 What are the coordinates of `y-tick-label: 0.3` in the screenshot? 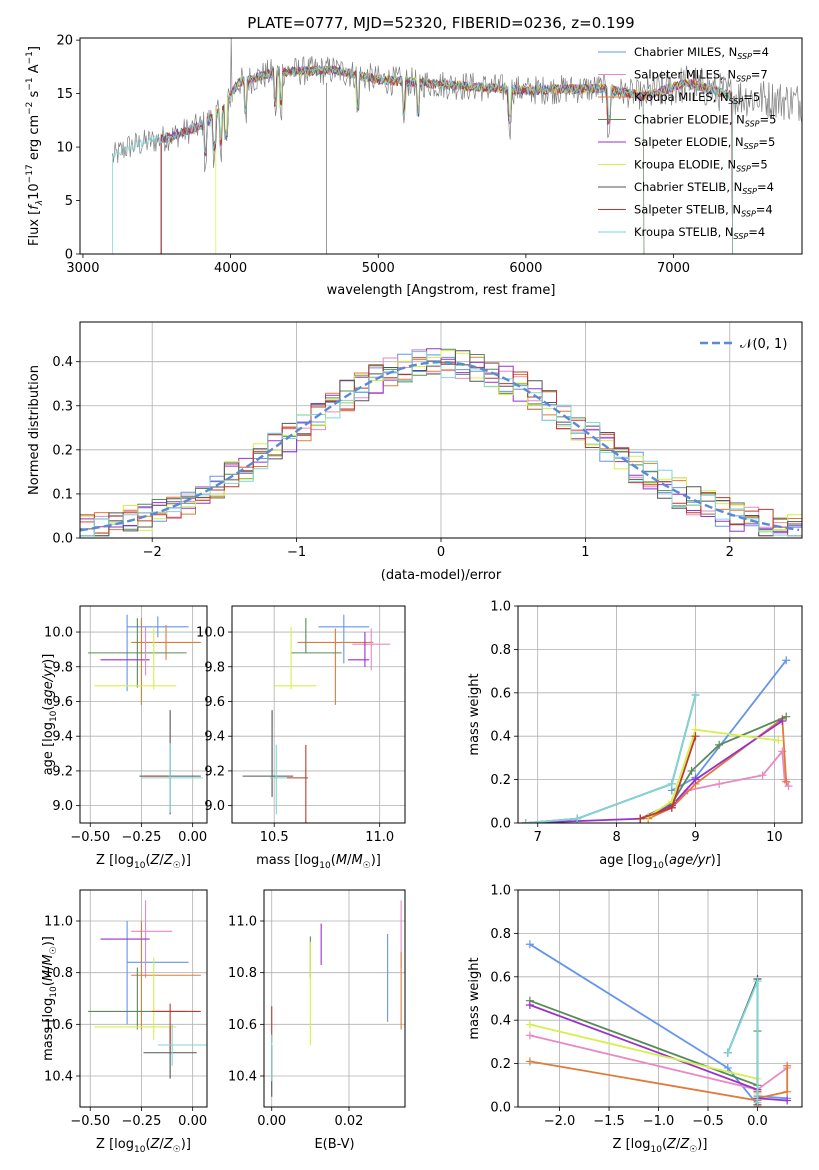 It's located at (62, 406).